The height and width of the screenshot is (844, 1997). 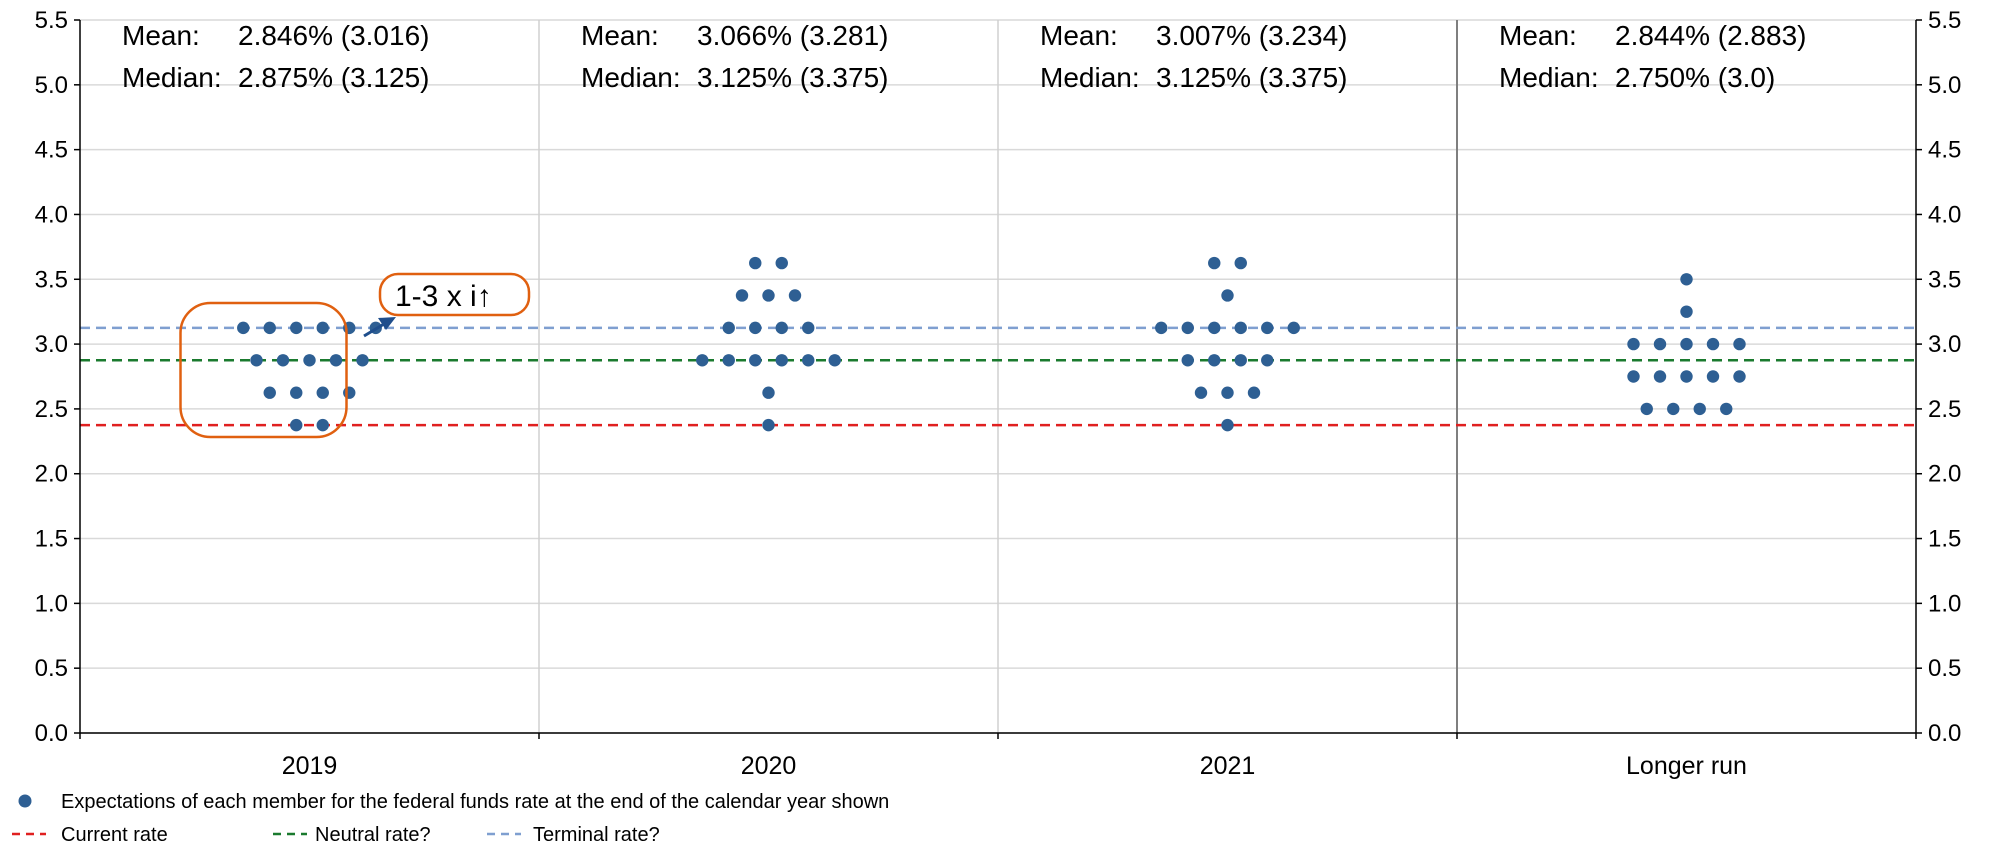 What do you see at coordinates (1944, 409) in the screenshot?
I see `y-tick-label-right: 2.5` at bounding box center [1944, 409].